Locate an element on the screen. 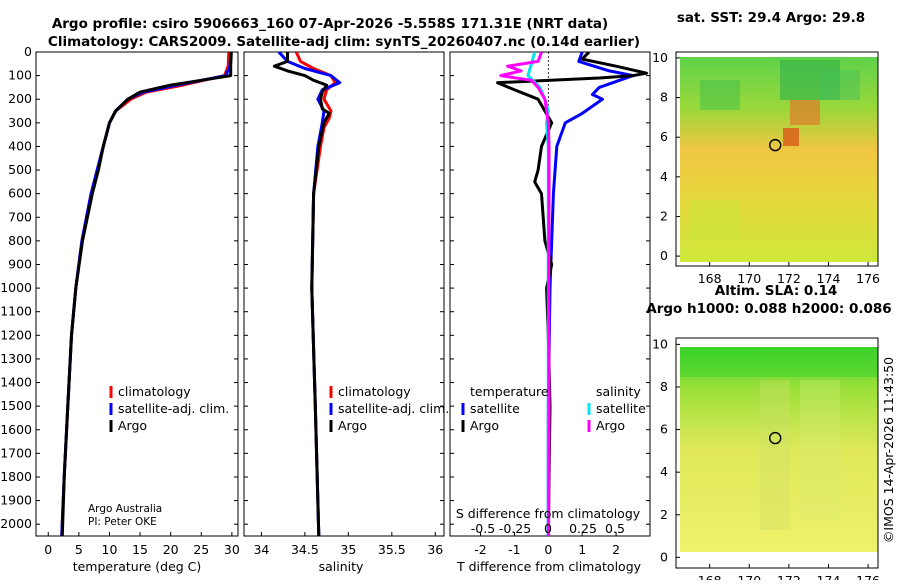 This screenshot has height=584, width=900. legend-label-temp-satellite: satellite is located at coordinates (495, 408).